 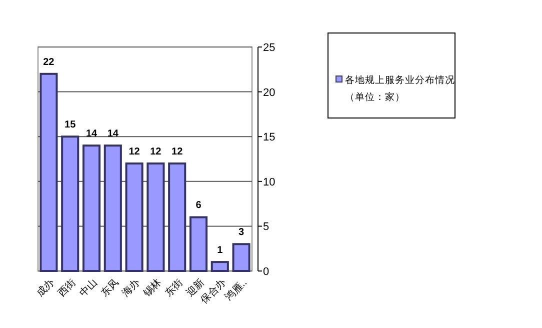 What do you see at coordinates (199, 206) in the screenshot?
I see `data-label: 6` at bounding box center [199, 206].